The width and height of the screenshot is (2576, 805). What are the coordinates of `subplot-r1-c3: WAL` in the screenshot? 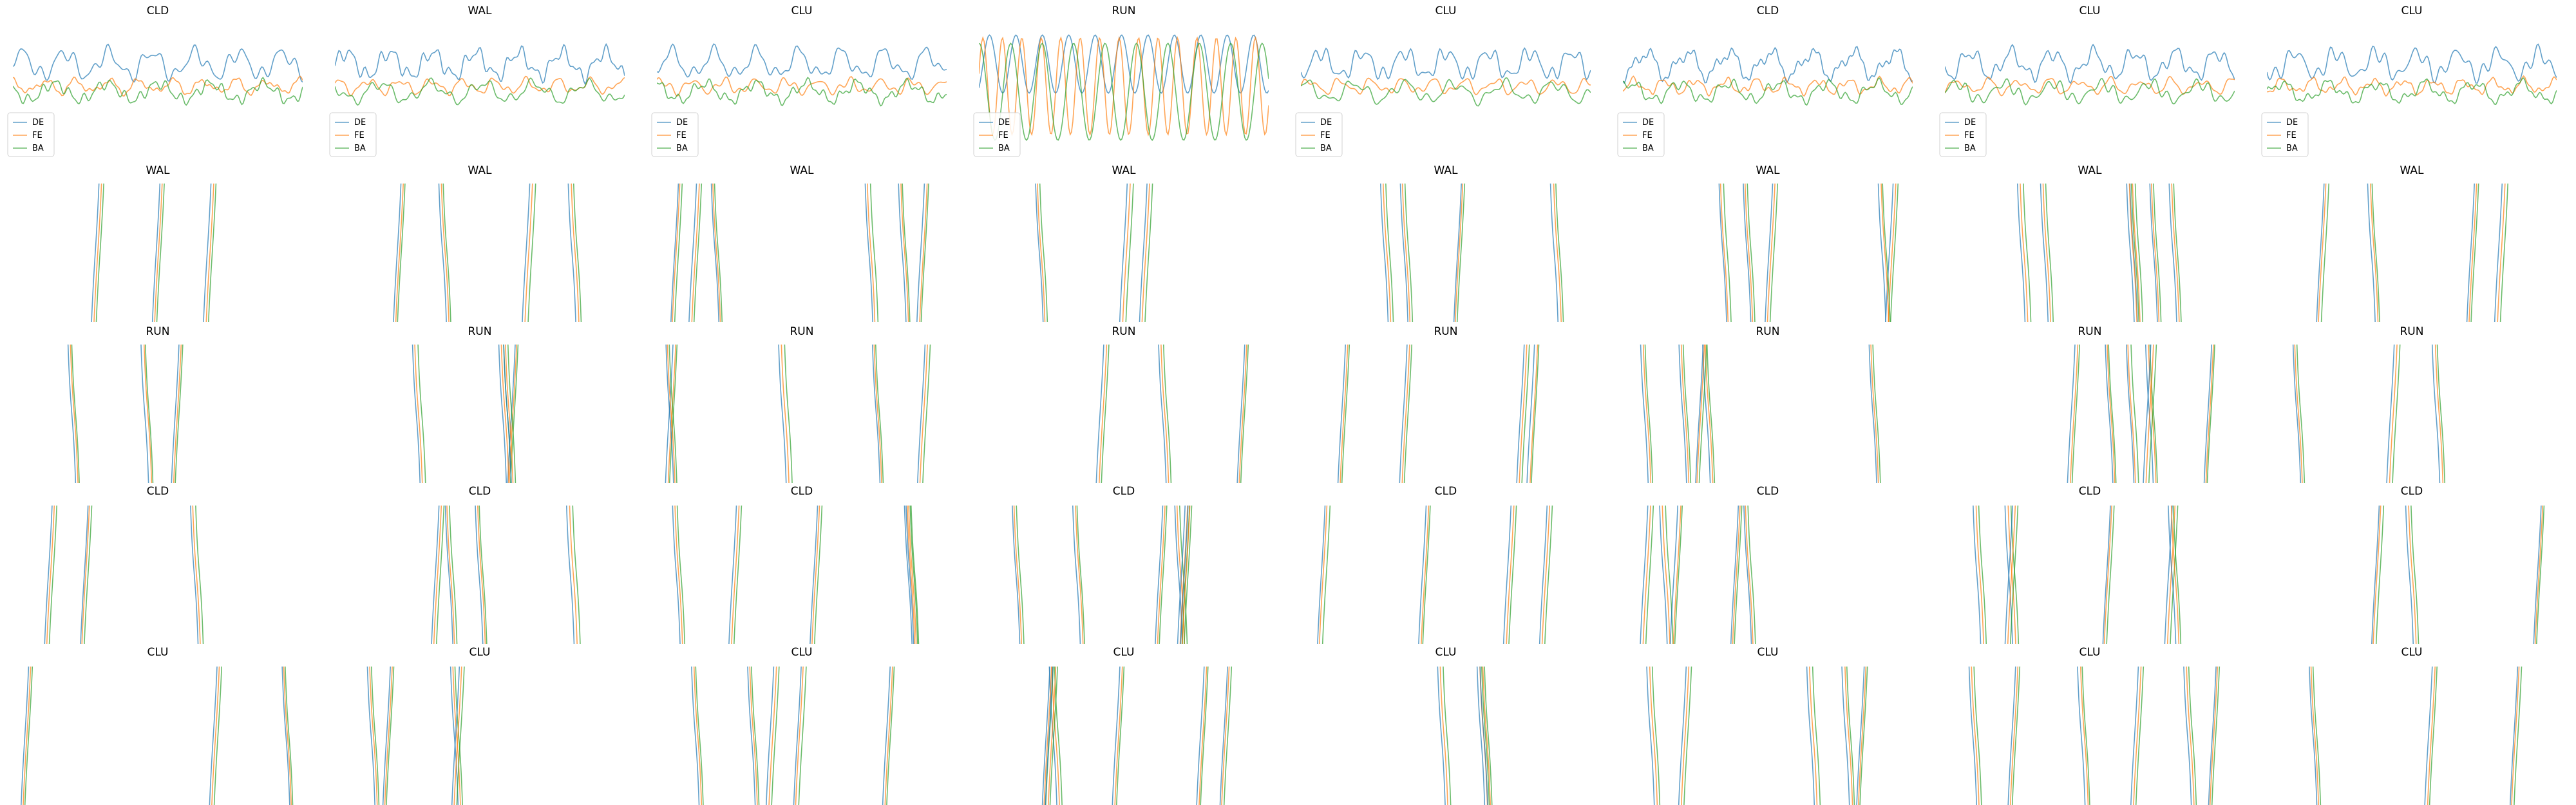 It's located at (1094, 245).